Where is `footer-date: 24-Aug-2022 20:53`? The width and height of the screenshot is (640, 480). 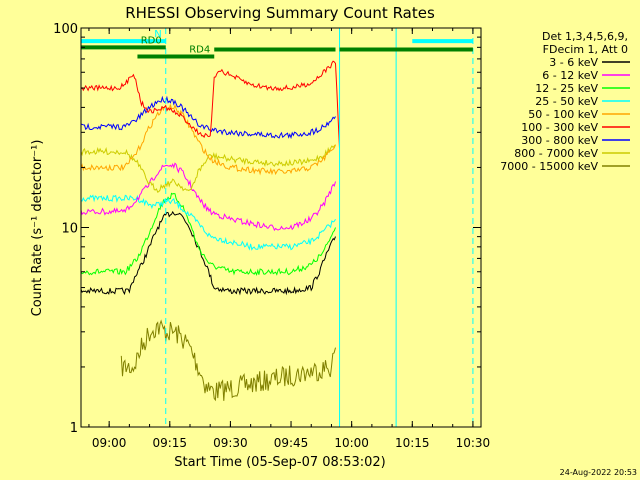
footer-date: 24-Aug-2022 20:53 is located at coordinates (598, 472).